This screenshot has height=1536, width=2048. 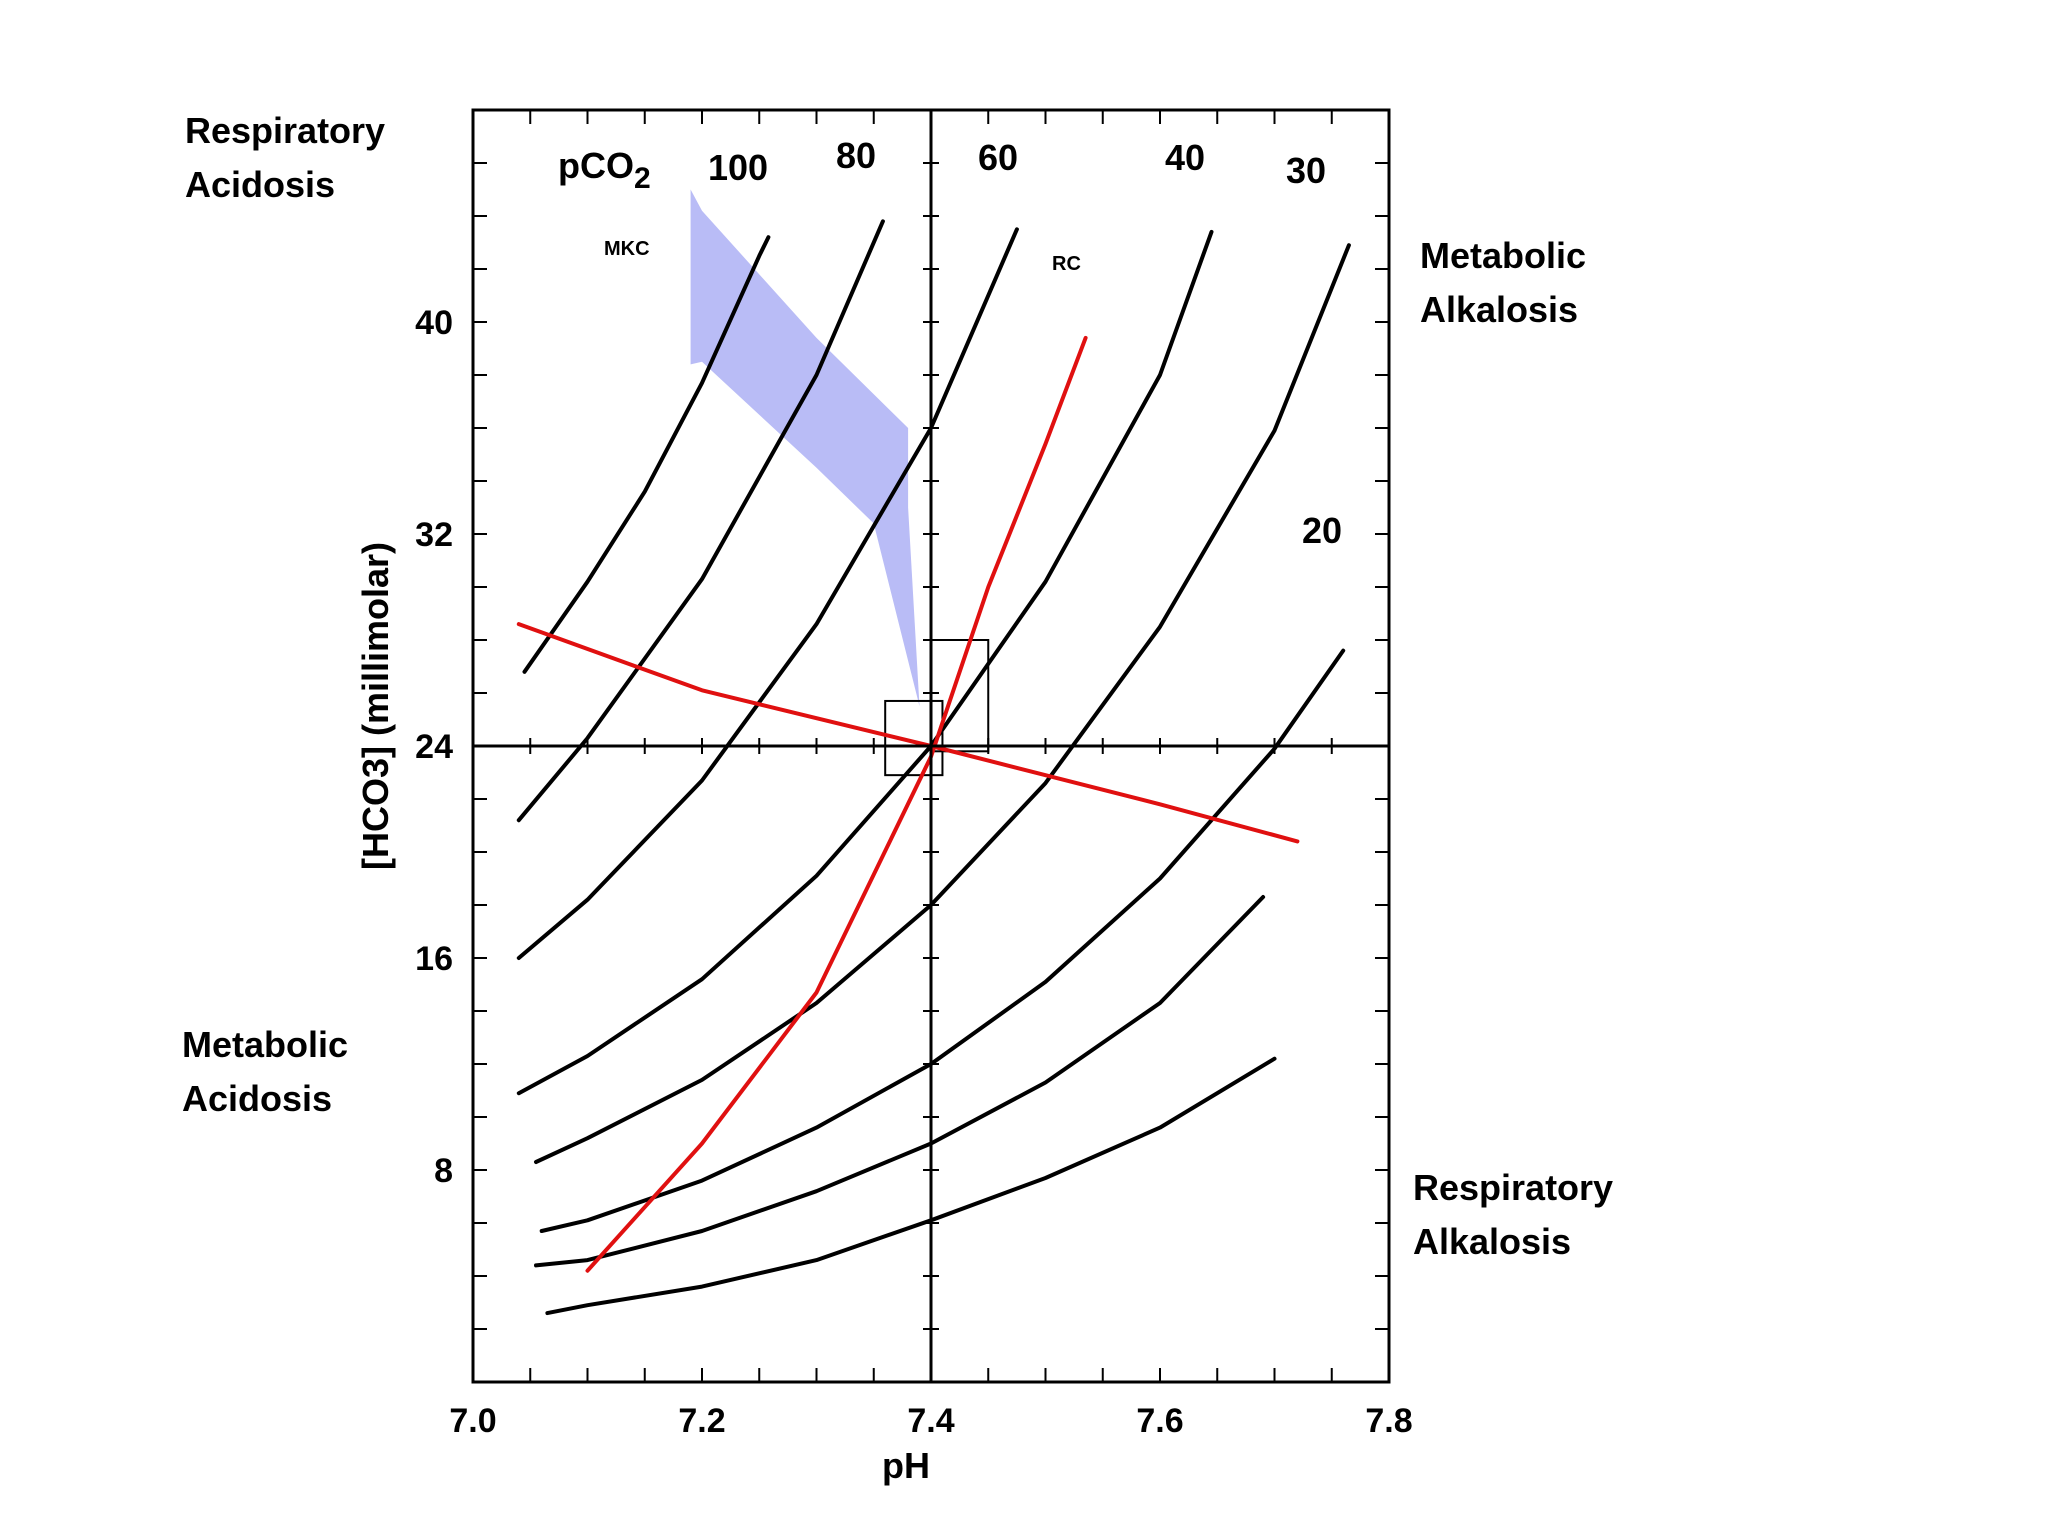 I want to click on y-tick-label: 8, so click(x=443, y=1171).